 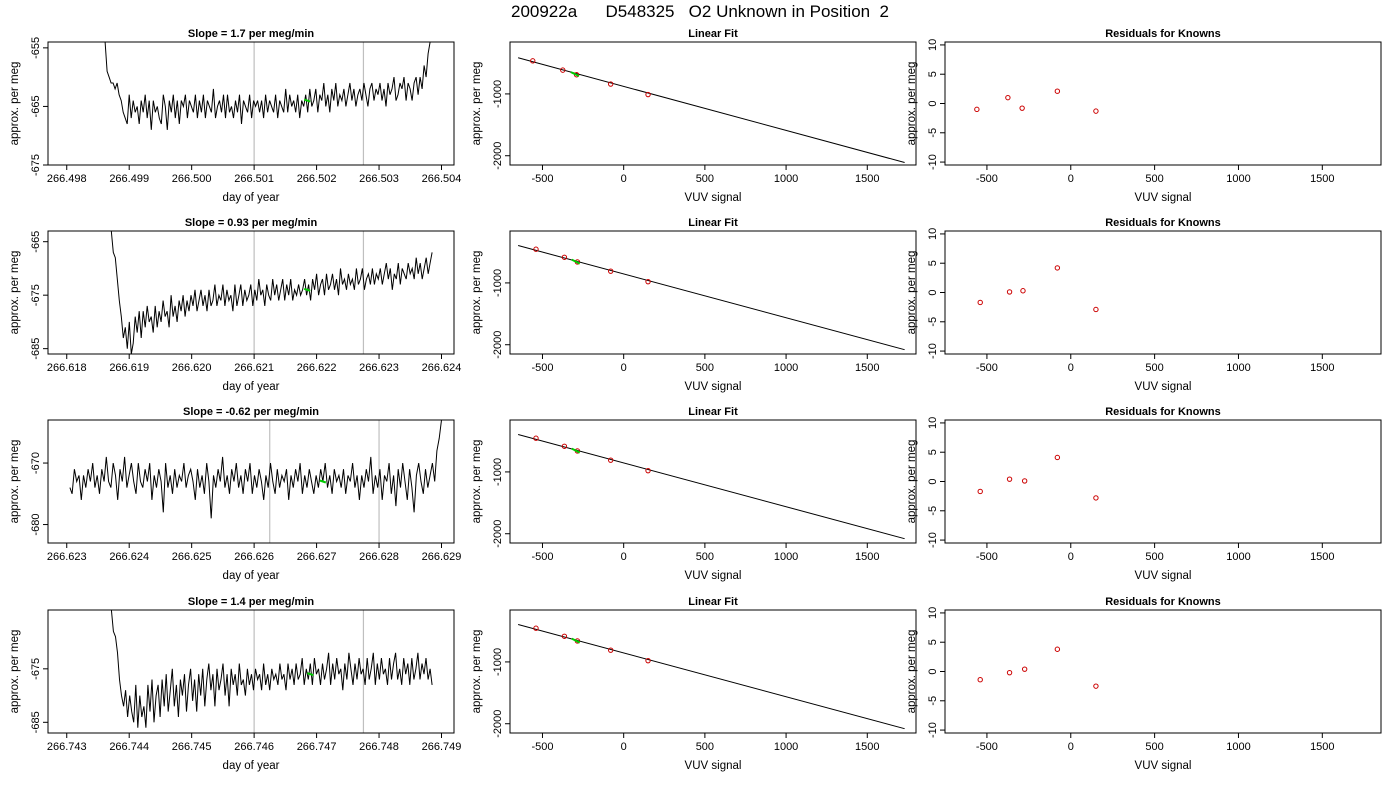 What do you see at coordinates (317, 368) in the screenshot?
I see `x-tick-label: 266.622` at bounding box center [317, 368].